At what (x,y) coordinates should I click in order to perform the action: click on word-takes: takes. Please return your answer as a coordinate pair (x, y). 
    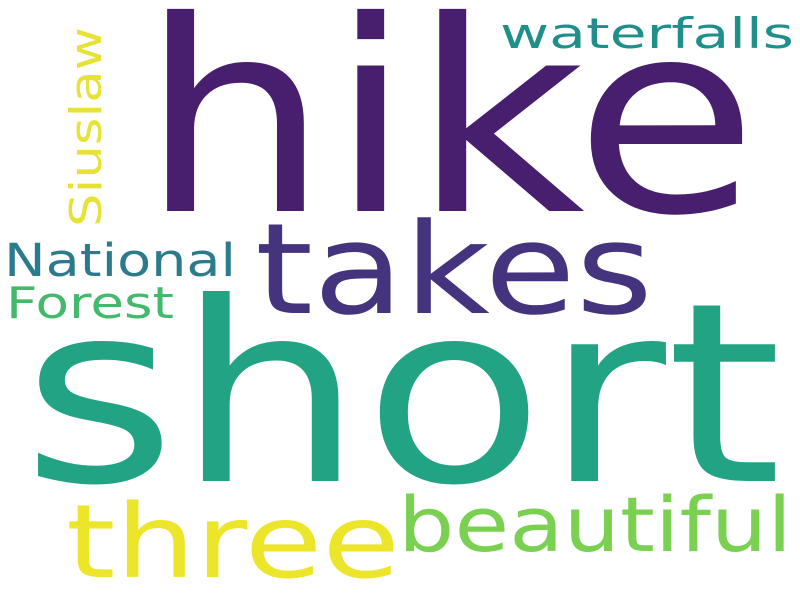
    Looking at the image, I should click on (454, 269).